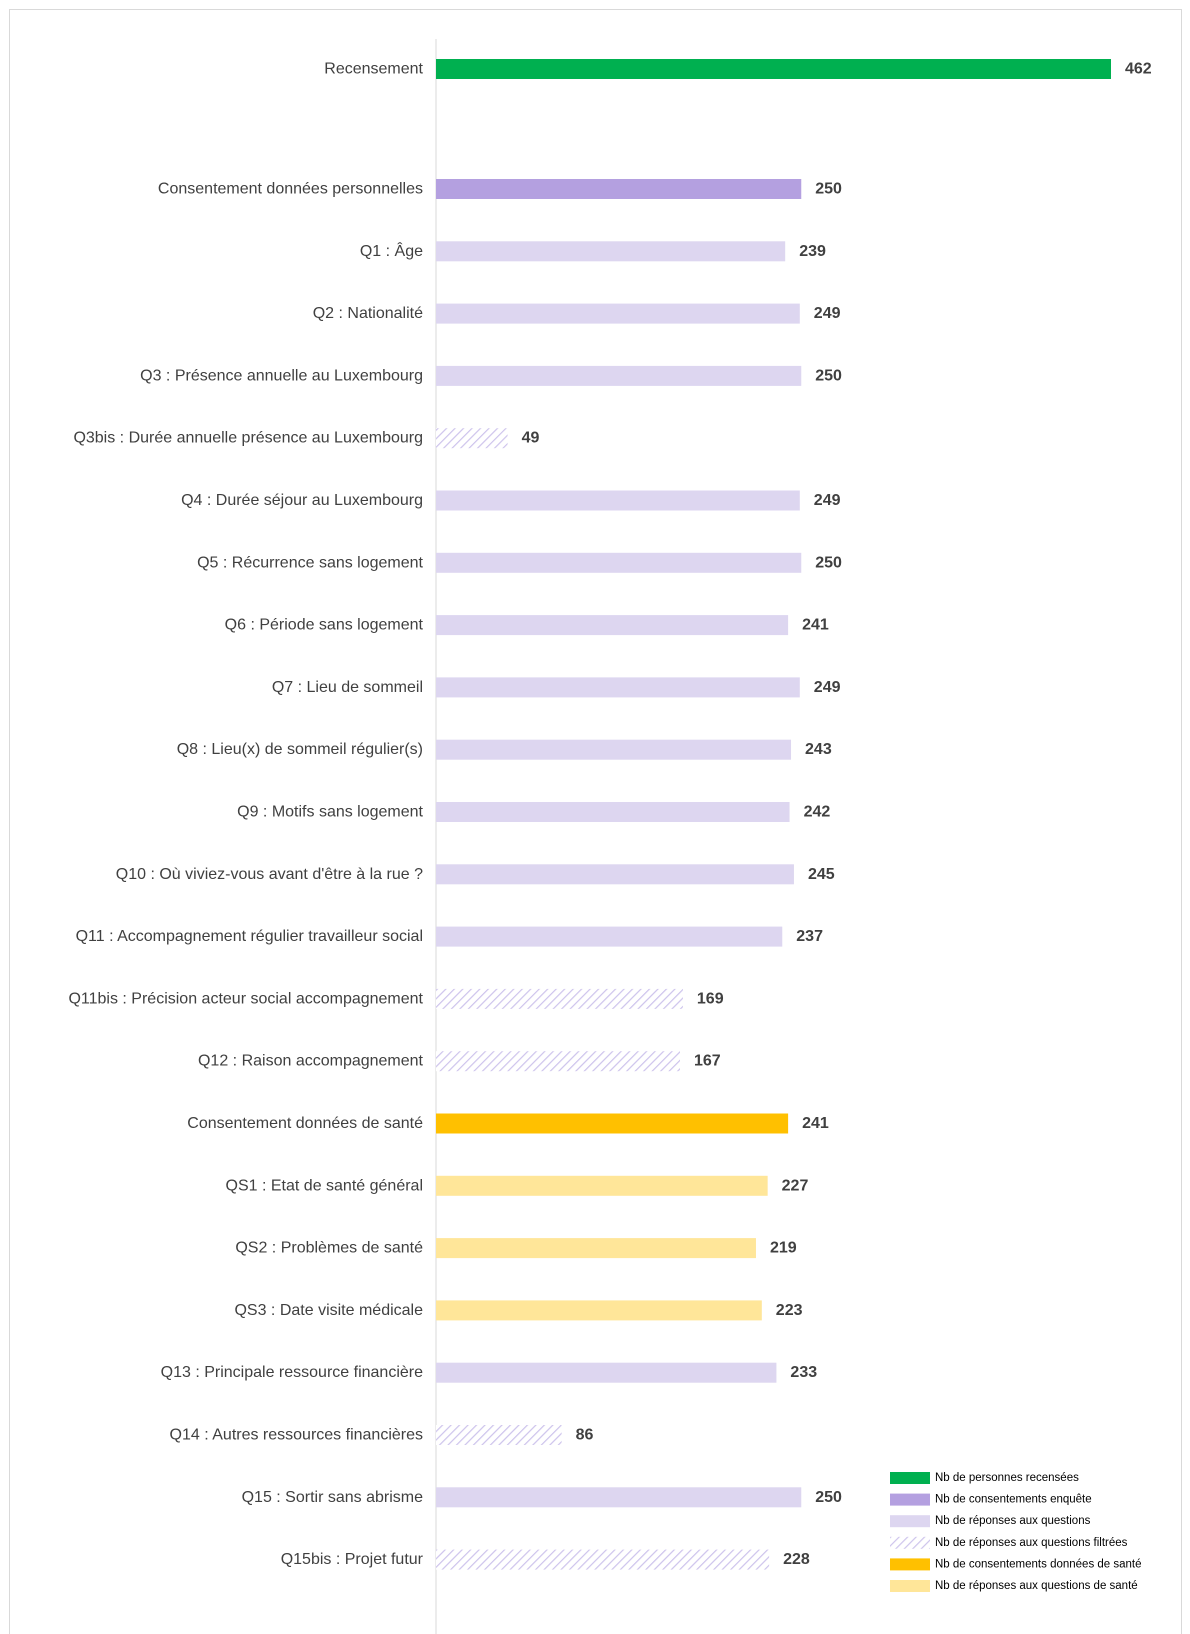  Describe the element at coordinates (818, 749) in the screenshot. I see `data-label: 243` at that location.